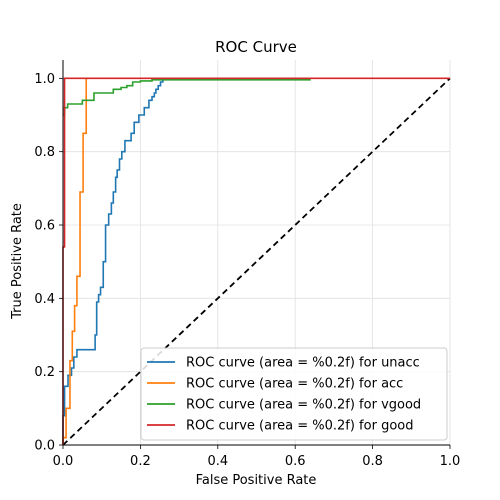 The width and height of the screenshot is (500, 500). Describe the element at coordinates (450, 461) in the screenshot. I see `x-tick-label: 1.0` at that location.